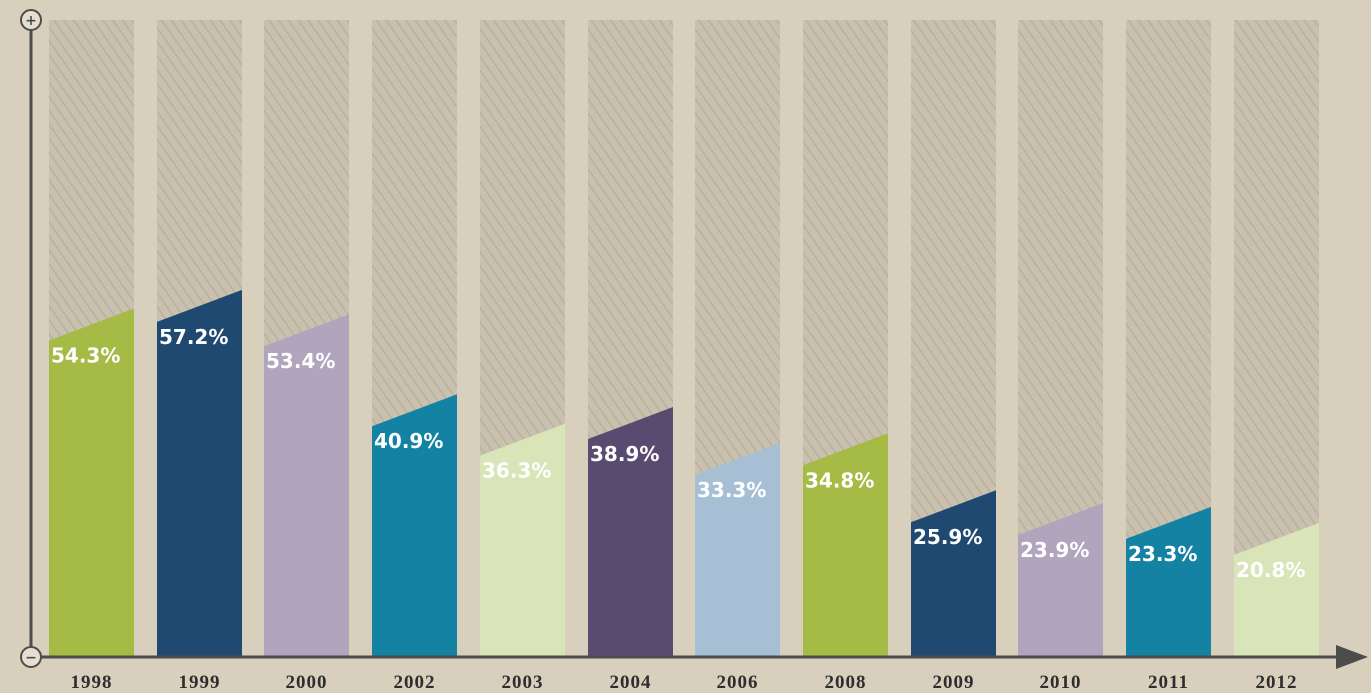 The width and height of the screenshot is (1371, 693). I want to click on bar-value-label: 33.3%, so click(731, 490).